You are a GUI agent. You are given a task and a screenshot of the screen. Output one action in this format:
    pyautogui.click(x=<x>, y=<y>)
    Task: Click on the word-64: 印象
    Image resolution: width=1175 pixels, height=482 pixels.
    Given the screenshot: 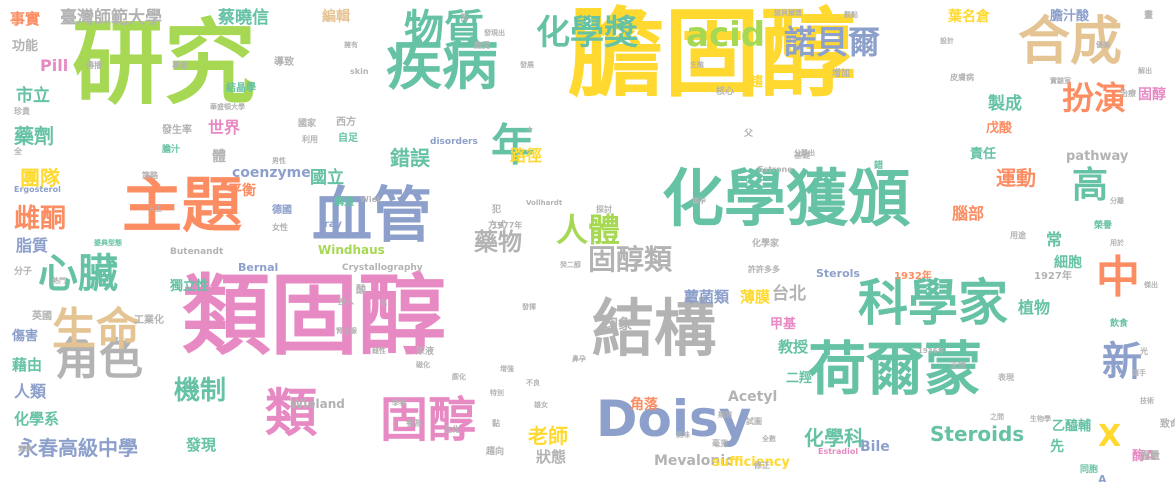 What is the action you would take?
    pyautogui.click(x=618, y=325)
    